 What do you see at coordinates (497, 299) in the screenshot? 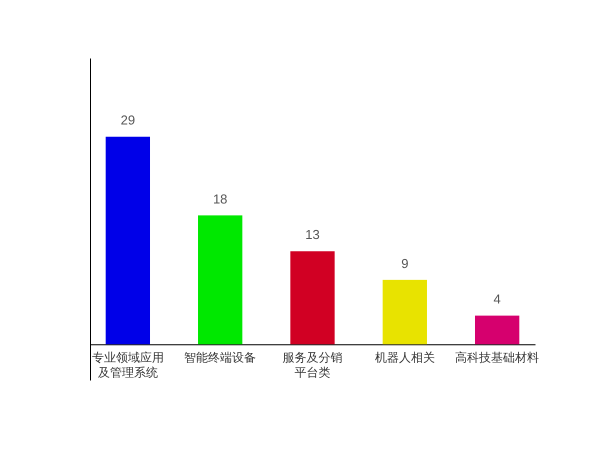
I see `data-label: 4` at bounding box center [497, 299].